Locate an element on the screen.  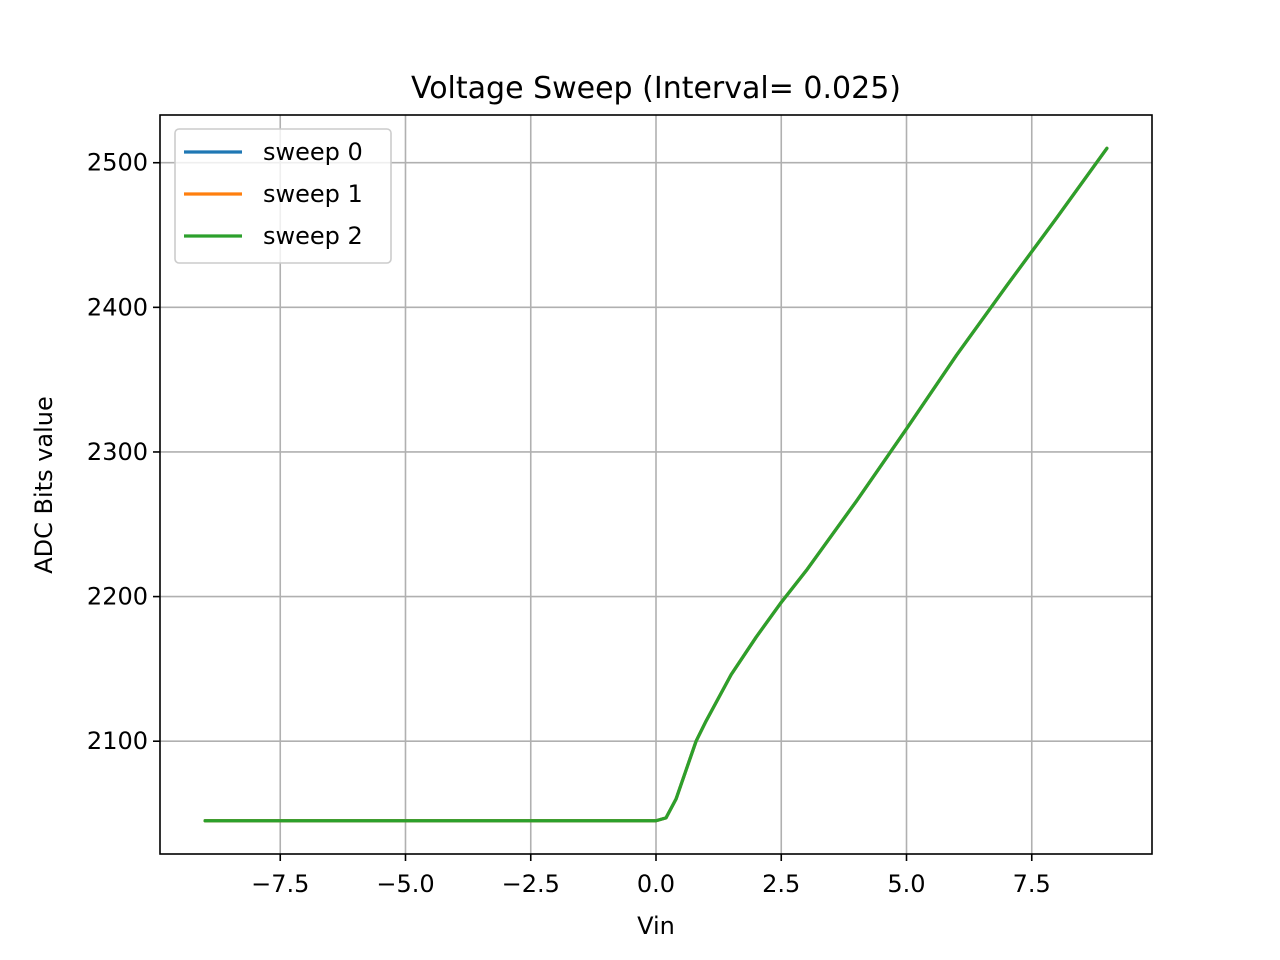
x-tick-label: −5.0 is located at coordinates (405, 884).